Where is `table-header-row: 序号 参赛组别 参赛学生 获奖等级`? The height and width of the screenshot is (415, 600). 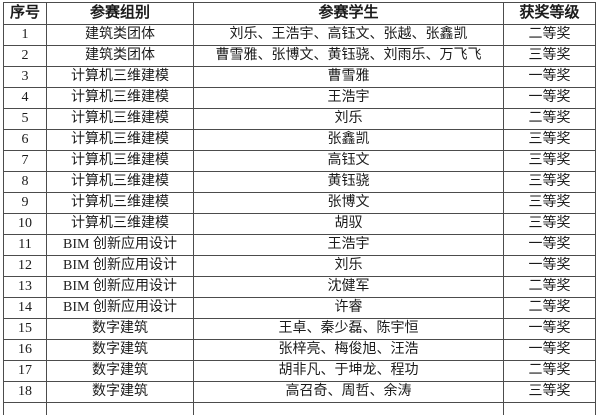
table-header-row: 序号 参赛组别 参赛学生 获奖等级 is located at coordinates (299, 13).